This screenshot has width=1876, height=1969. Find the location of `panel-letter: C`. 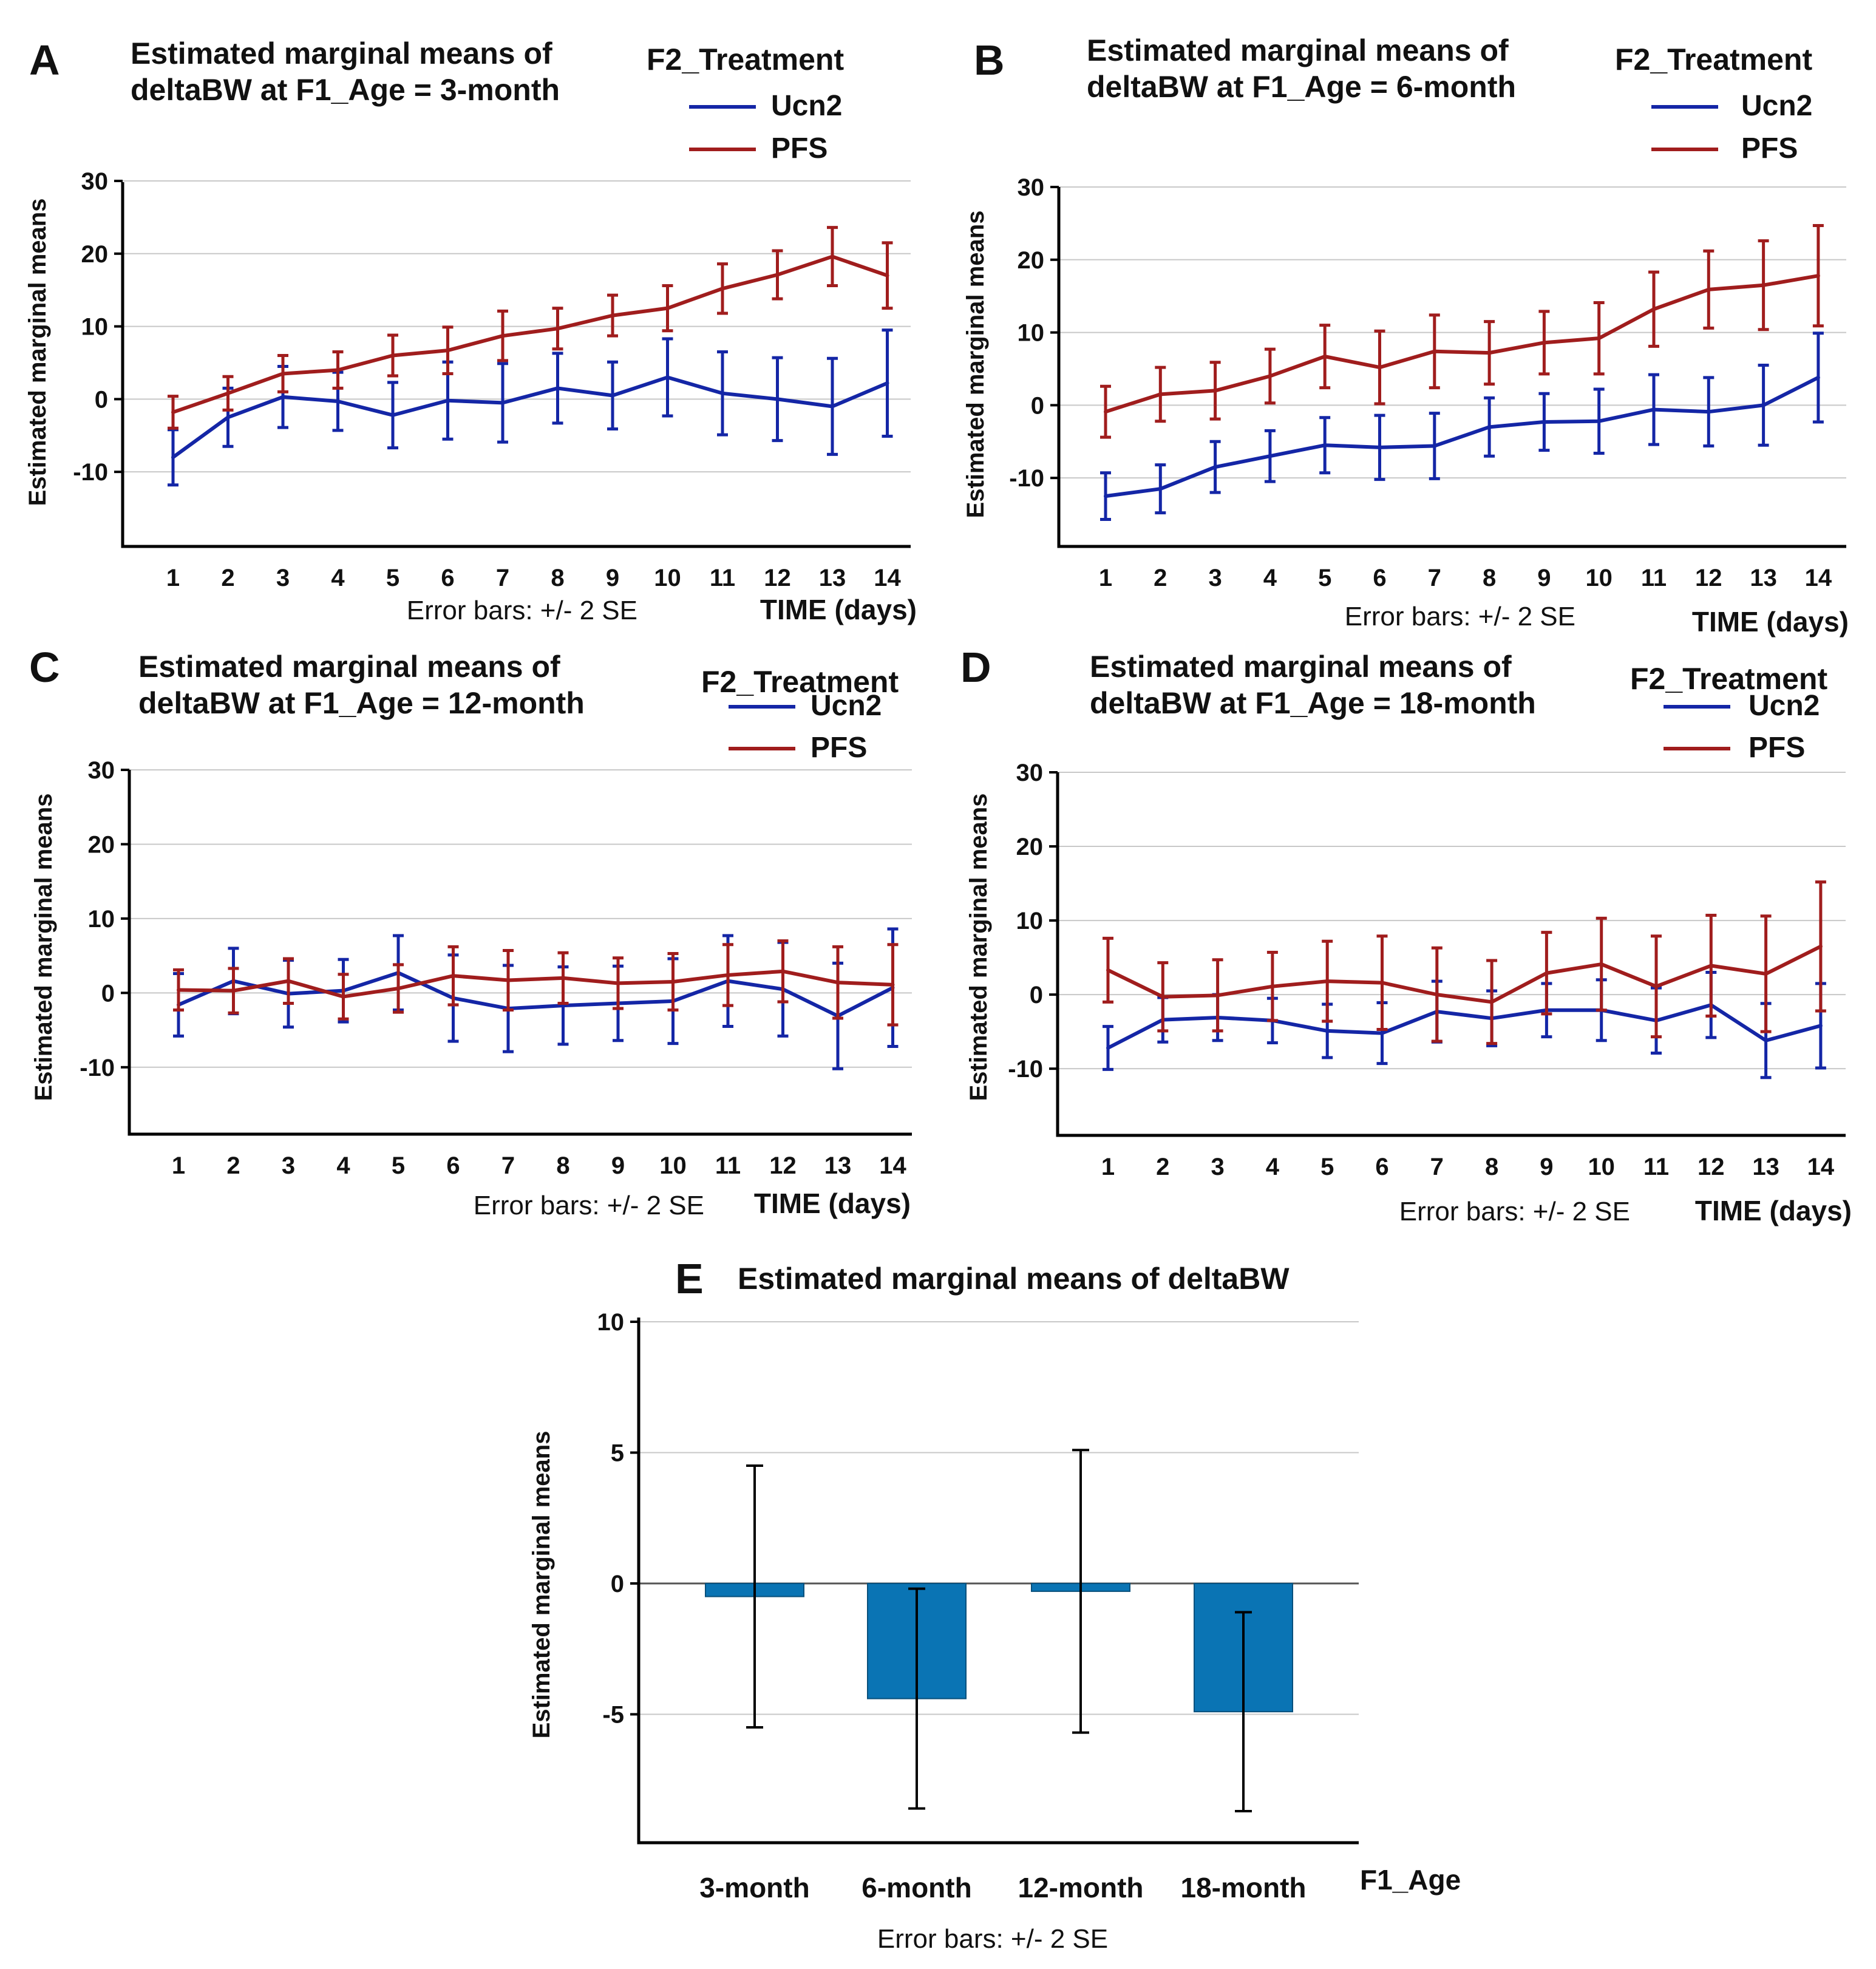

panel-letter: C is located at coordinates (44, 667).